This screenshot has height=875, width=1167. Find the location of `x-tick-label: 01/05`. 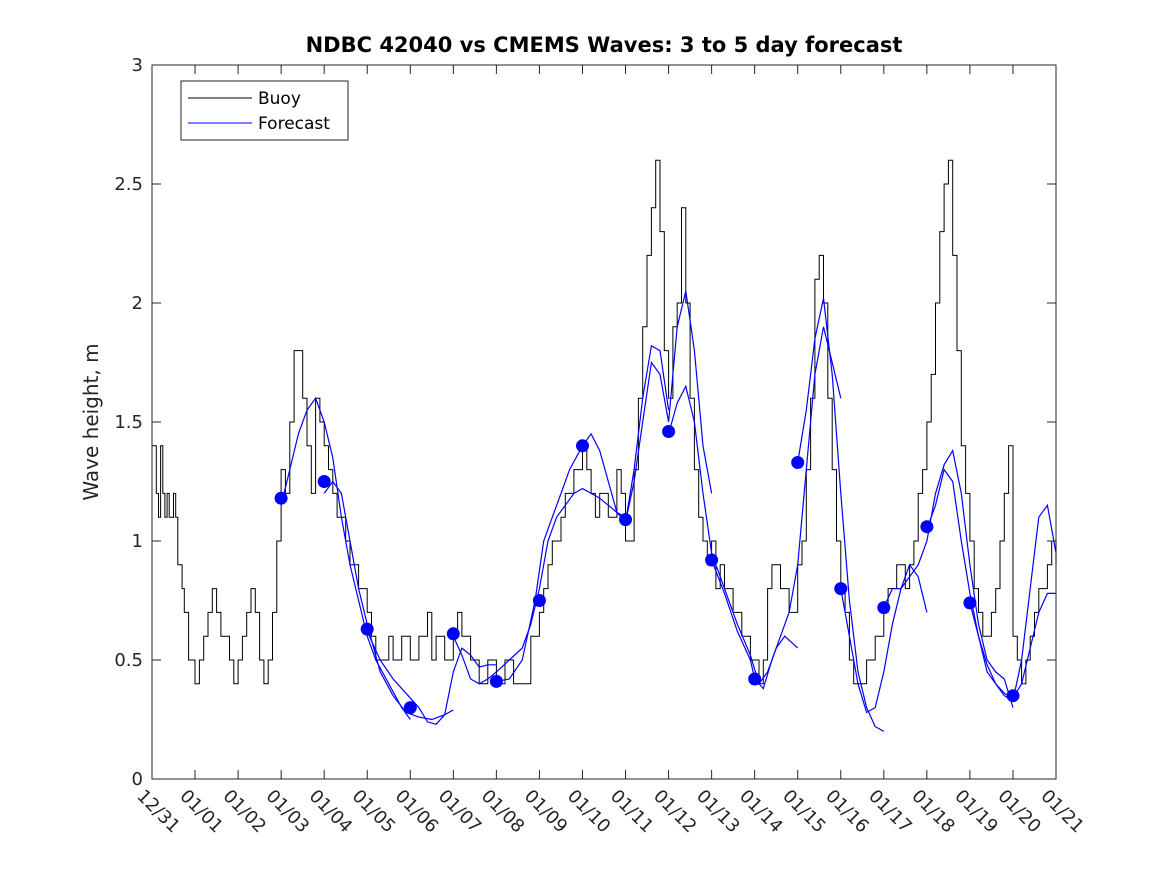

x-tick-label: 01/05 is located at coordinates (374, 812).